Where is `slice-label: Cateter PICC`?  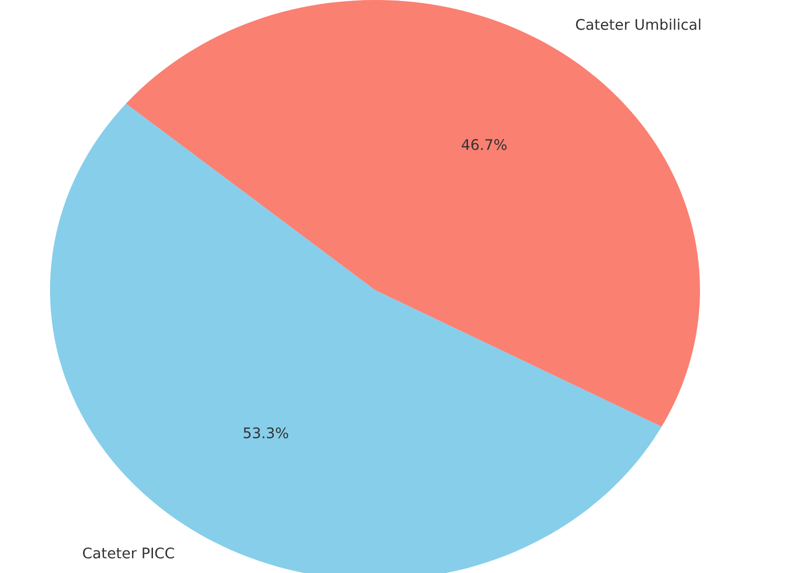
slice-label: Cateter PICC is located at coordinates (128, 553).